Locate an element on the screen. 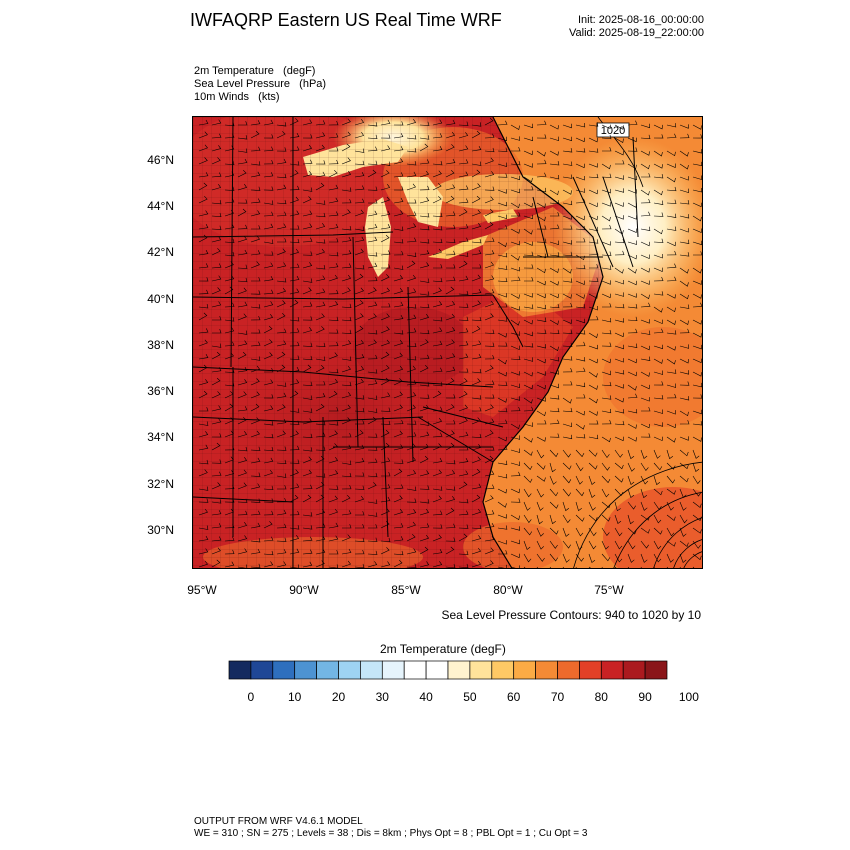 The image size is (850, 850). colorbar-tick-label: 60 is located at coordinates (514, 697).